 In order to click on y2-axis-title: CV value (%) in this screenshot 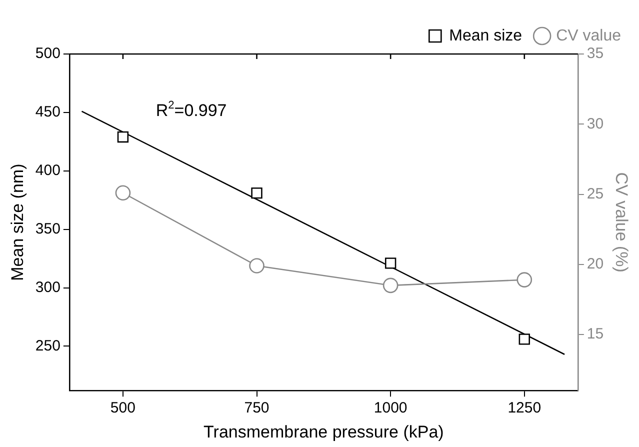, I will do `click(622, 222)`.